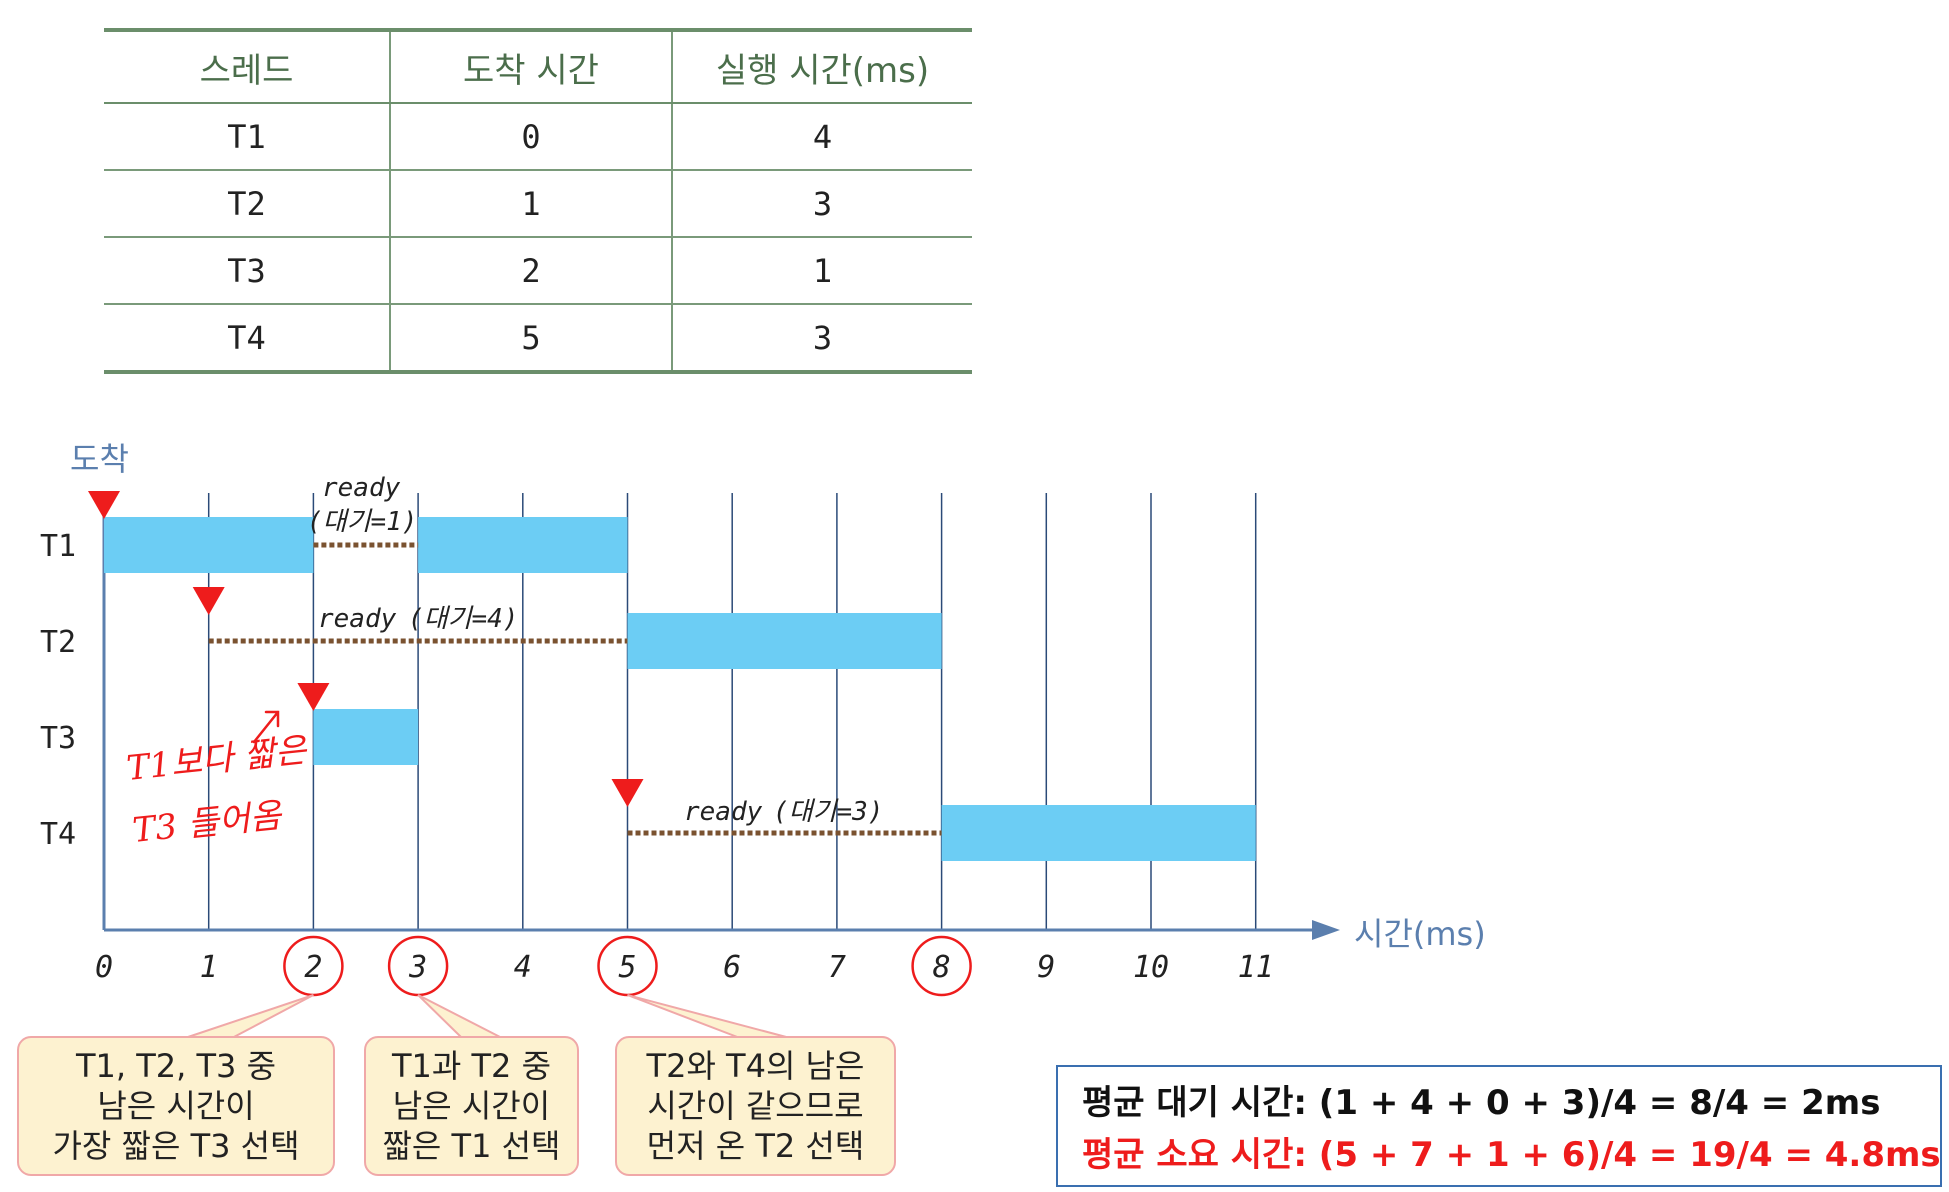  Describe the element at coordinates (1481, 1103) in the screenshot. I see `average-waiting-time: 평균 대기 시간: (1 + 4 + 0 + 3)/4 = 8/4 = 2ms` at that location.